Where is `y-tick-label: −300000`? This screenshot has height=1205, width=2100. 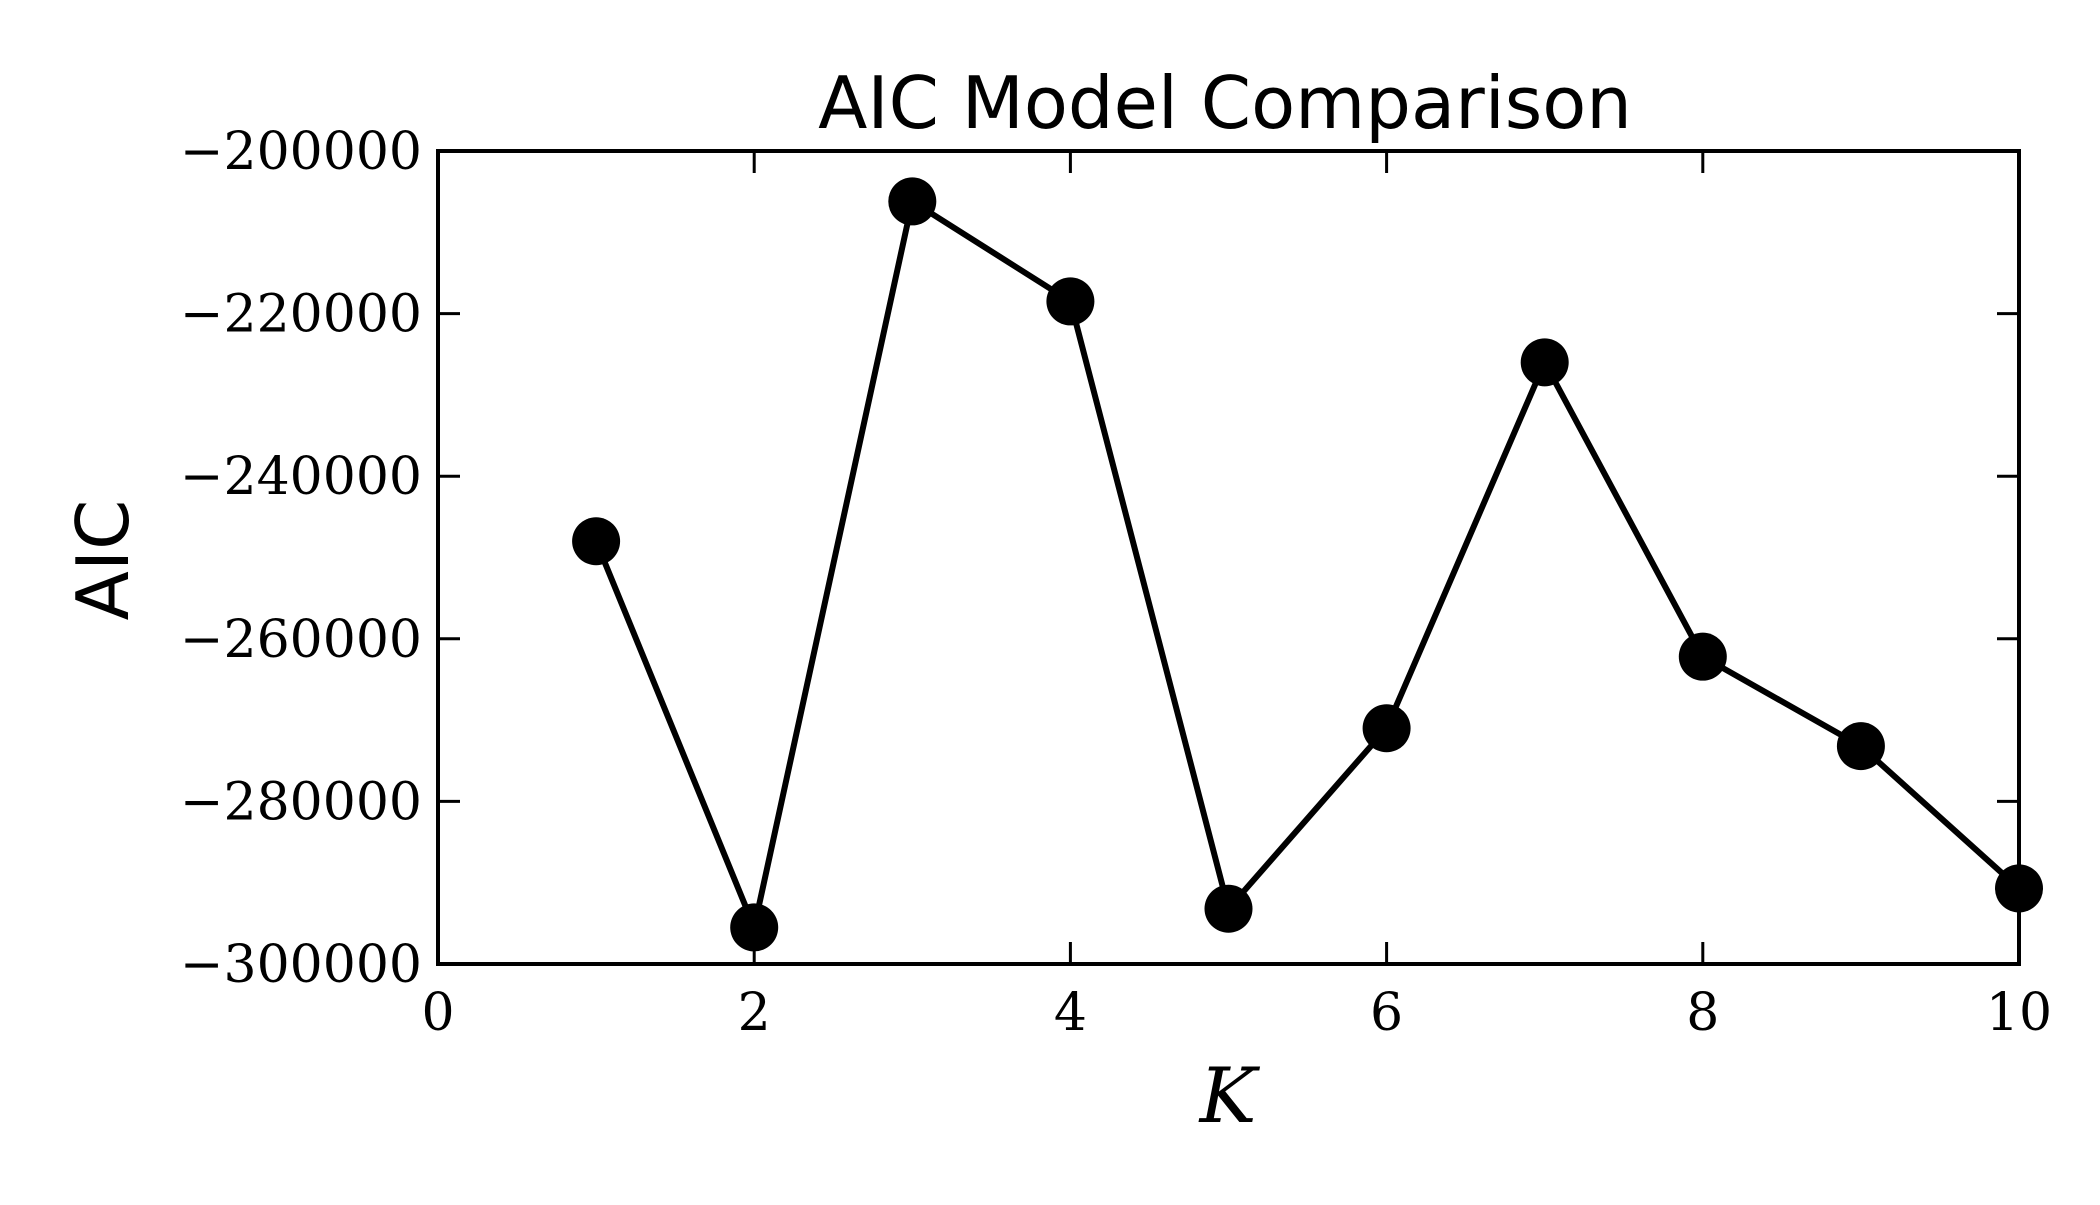 y-tick-label: −300000 is located at coordinates (301, 965).